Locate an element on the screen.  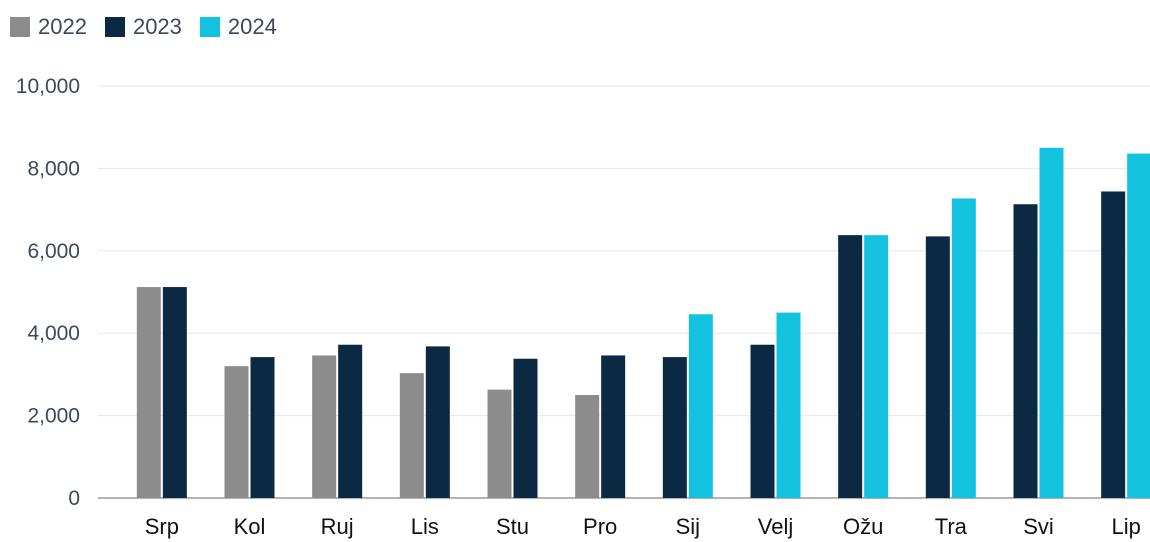
y-axis-ticks: 0 2,000 4,000 6,000 8,000 10,000 is located at coordinates (48, 292).